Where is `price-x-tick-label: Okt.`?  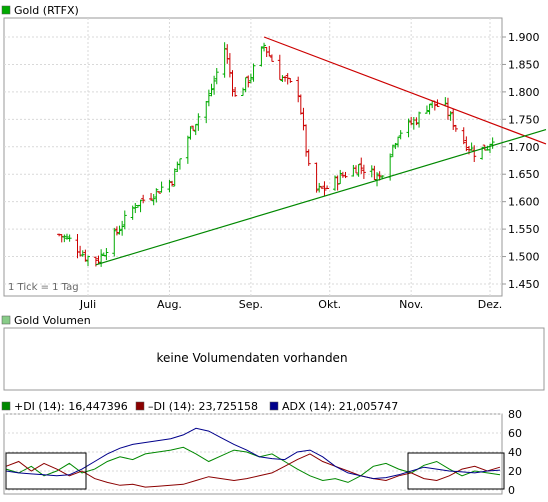 price-x-tick-label: Okt. is located at coordinates (329, 304).